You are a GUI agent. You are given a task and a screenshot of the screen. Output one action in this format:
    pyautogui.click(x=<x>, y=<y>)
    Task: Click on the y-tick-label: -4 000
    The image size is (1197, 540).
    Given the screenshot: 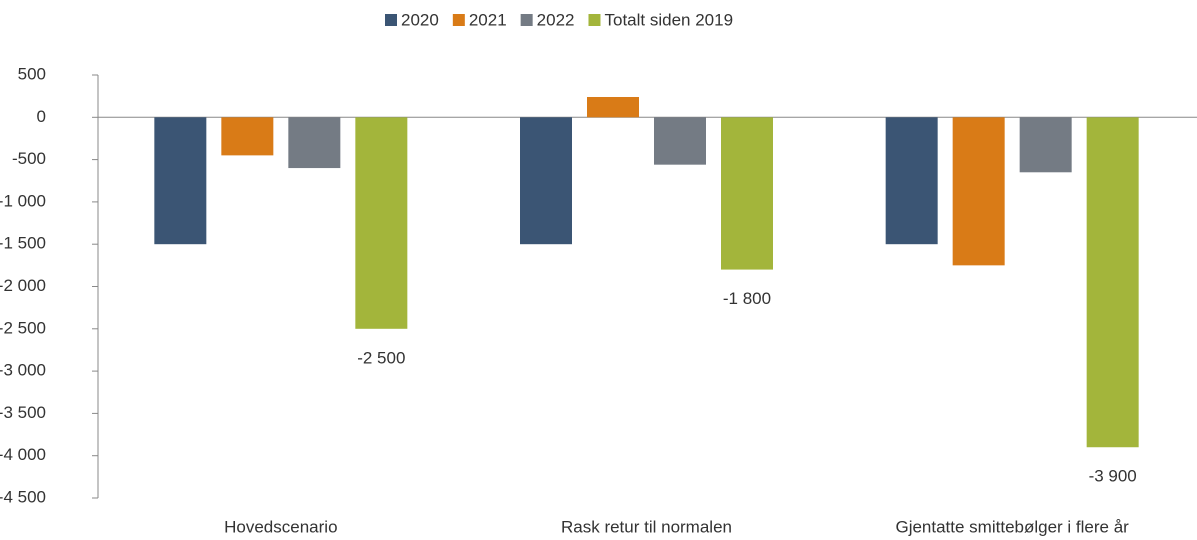 What is the action you would take?
    pyautogui.click(x=23, y=454)
    